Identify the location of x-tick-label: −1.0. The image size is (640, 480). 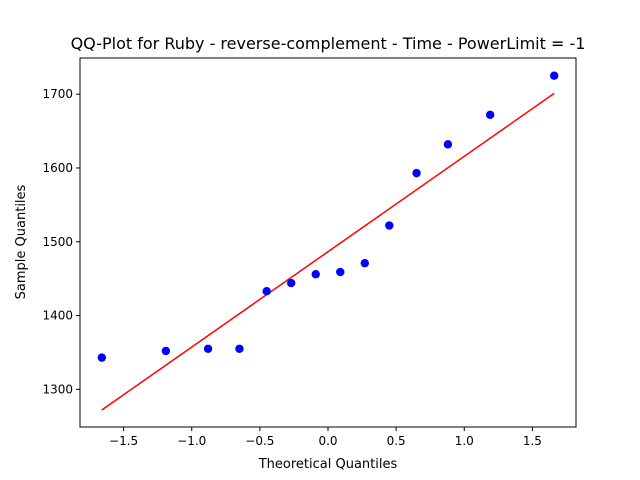
(191, 441).